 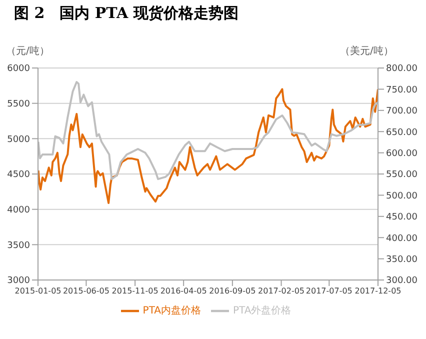 I want to click on y-tick-label: 5500, so click(x=18, y=105).